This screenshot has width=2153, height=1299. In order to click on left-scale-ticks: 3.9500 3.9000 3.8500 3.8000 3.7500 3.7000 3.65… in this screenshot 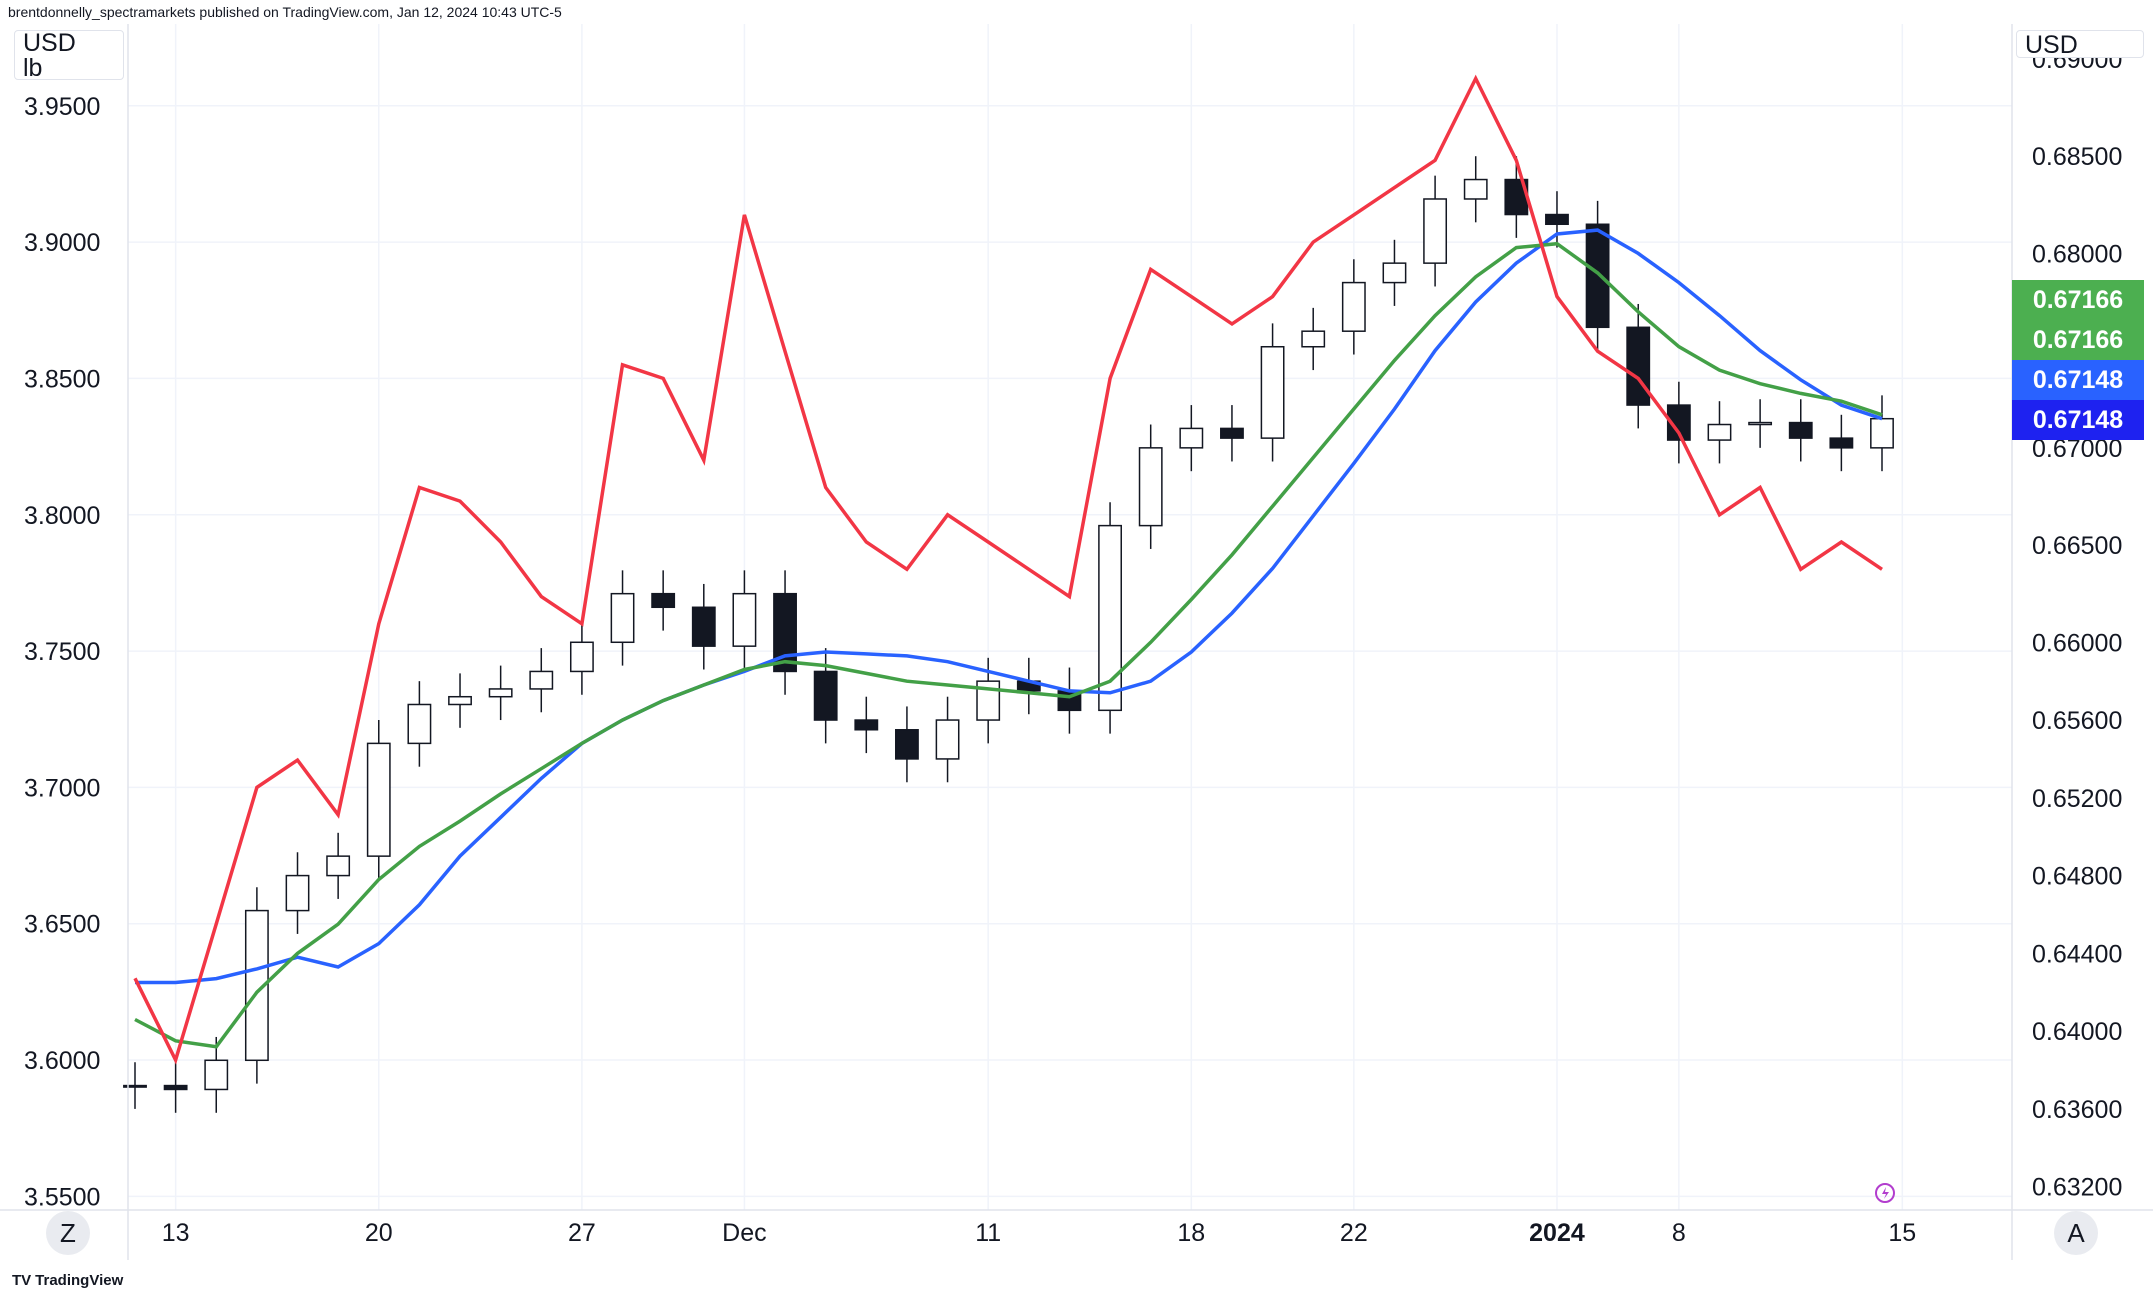, I will do `click(62, 652)`.